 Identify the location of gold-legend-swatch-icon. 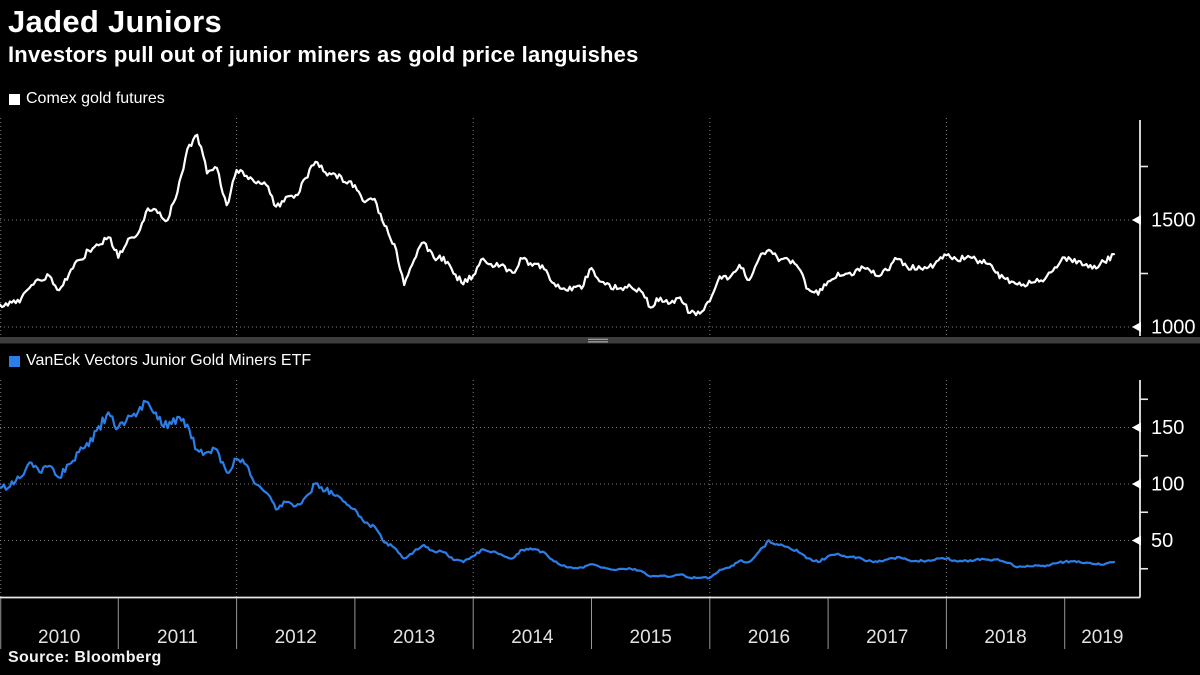
(14, 99).